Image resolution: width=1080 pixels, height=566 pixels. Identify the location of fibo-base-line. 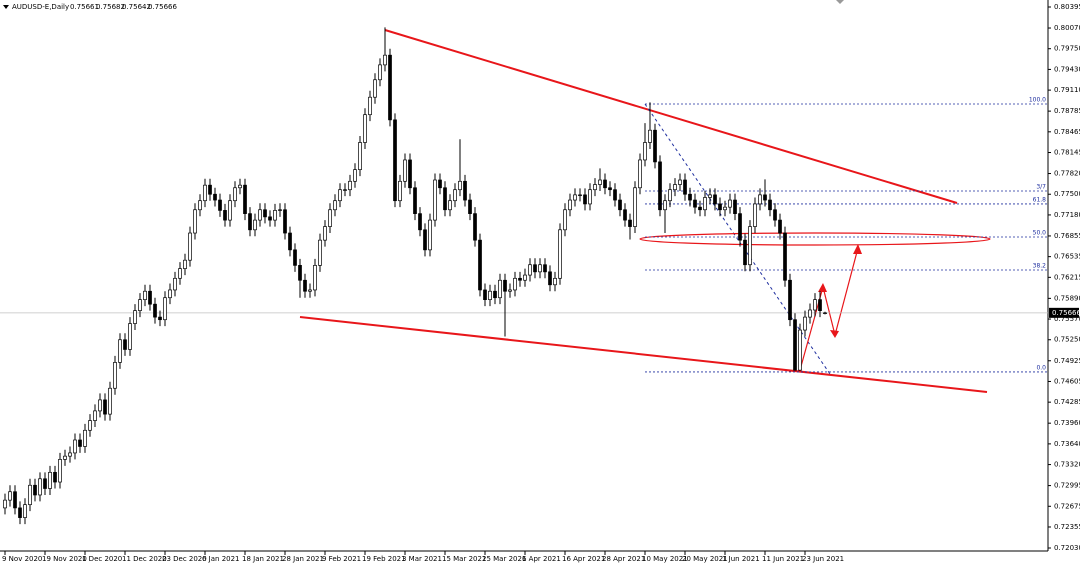
(737, 239).